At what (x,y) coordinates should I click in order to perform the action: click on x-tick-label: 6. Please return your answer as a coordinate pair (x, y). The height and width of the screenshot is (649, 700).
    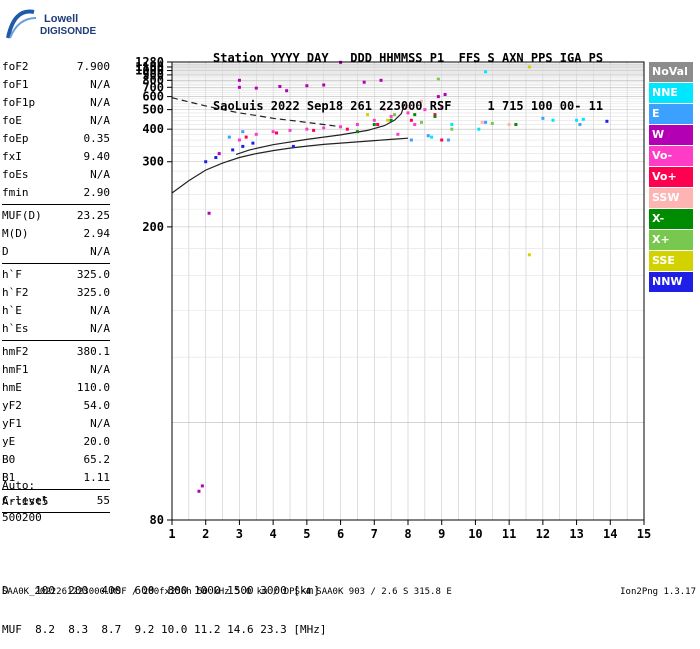
    Looking at the image, I should click on (340, 534).